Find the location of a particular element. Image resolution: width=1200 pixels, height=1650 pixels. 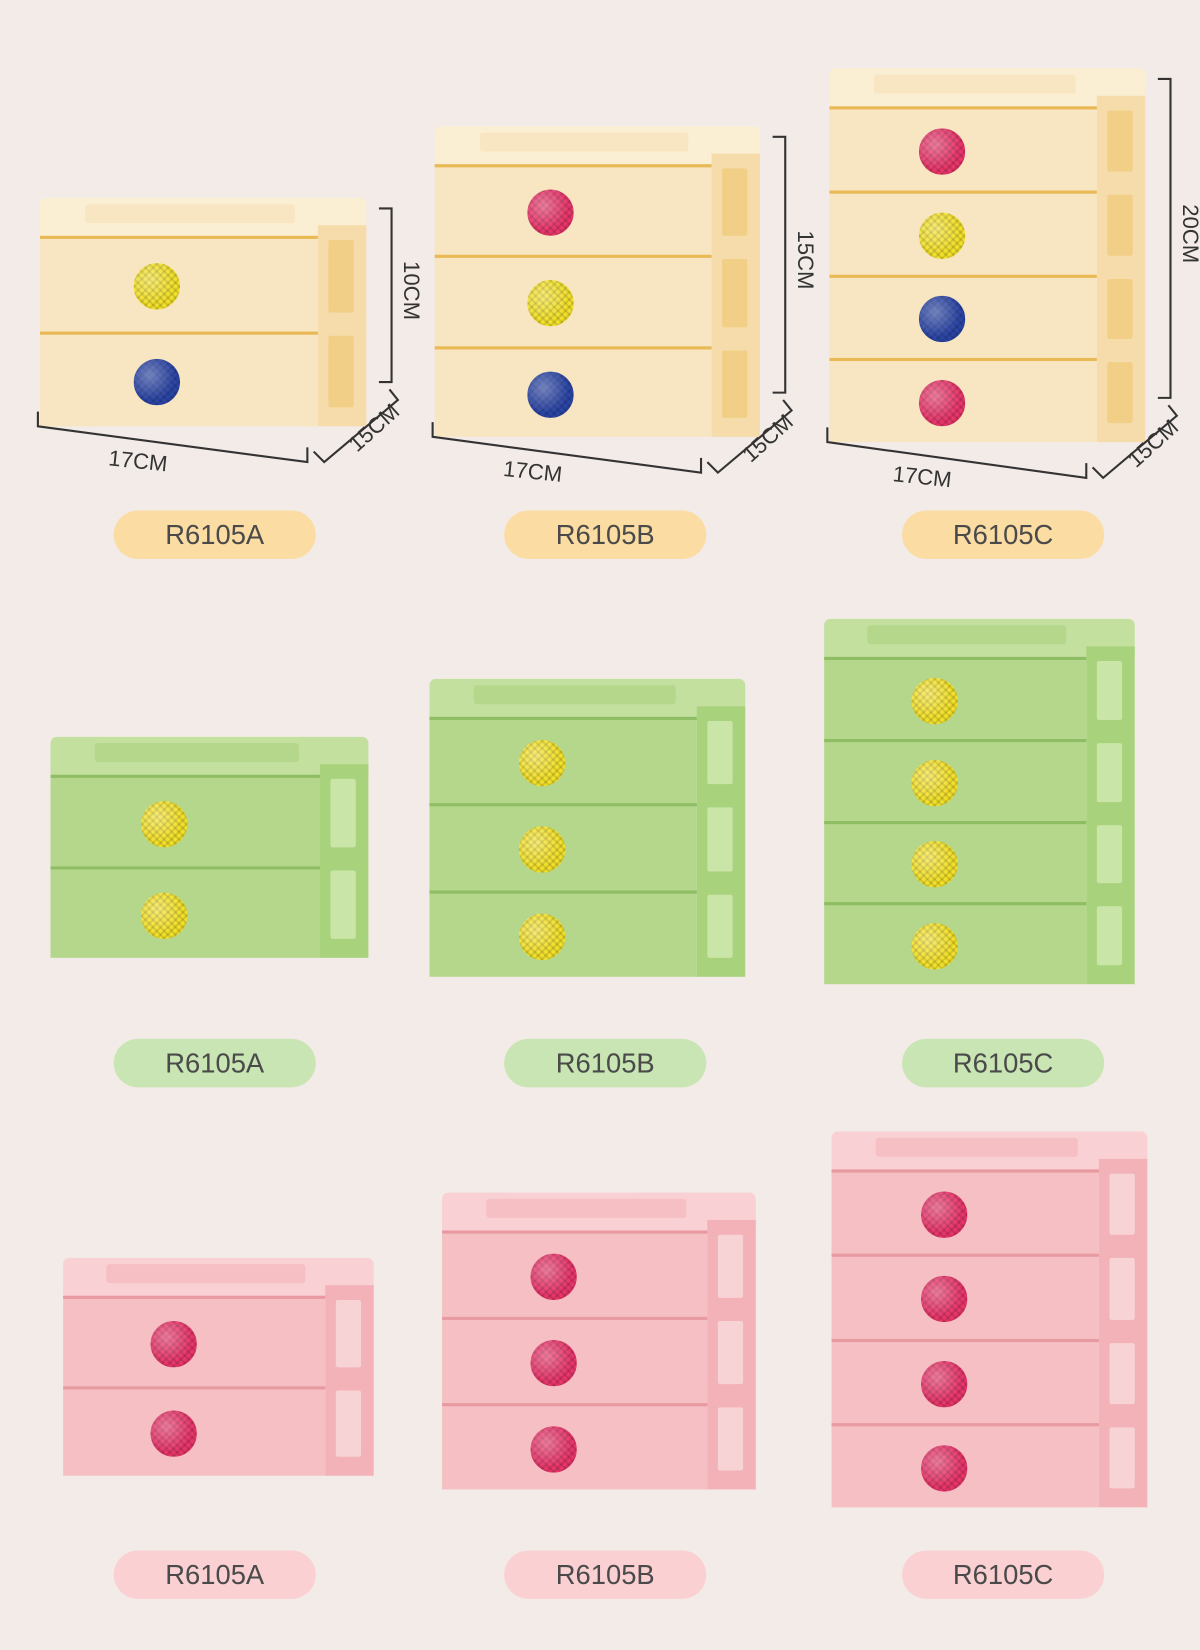

dimension-height: 20CM is located at coordinates (1188, 233).